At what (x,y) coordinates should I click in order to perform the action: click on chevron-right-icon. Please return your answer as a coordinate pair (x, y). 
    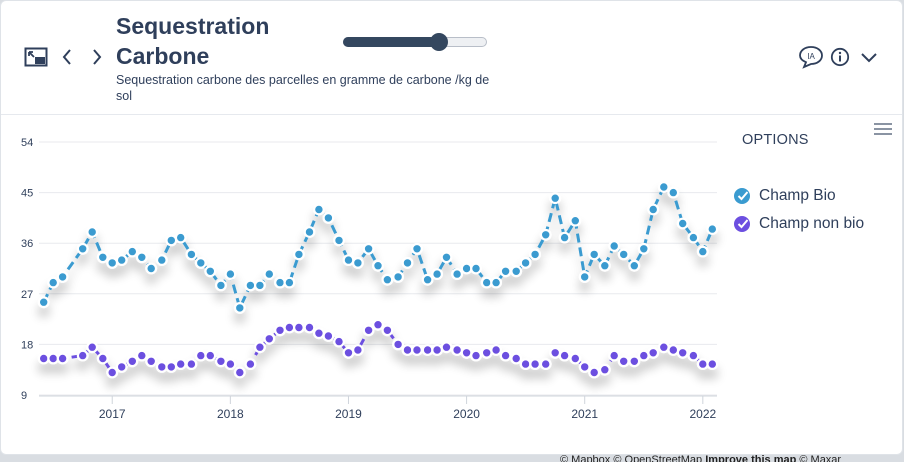
    Looking at the image, I should click on (97, 57).